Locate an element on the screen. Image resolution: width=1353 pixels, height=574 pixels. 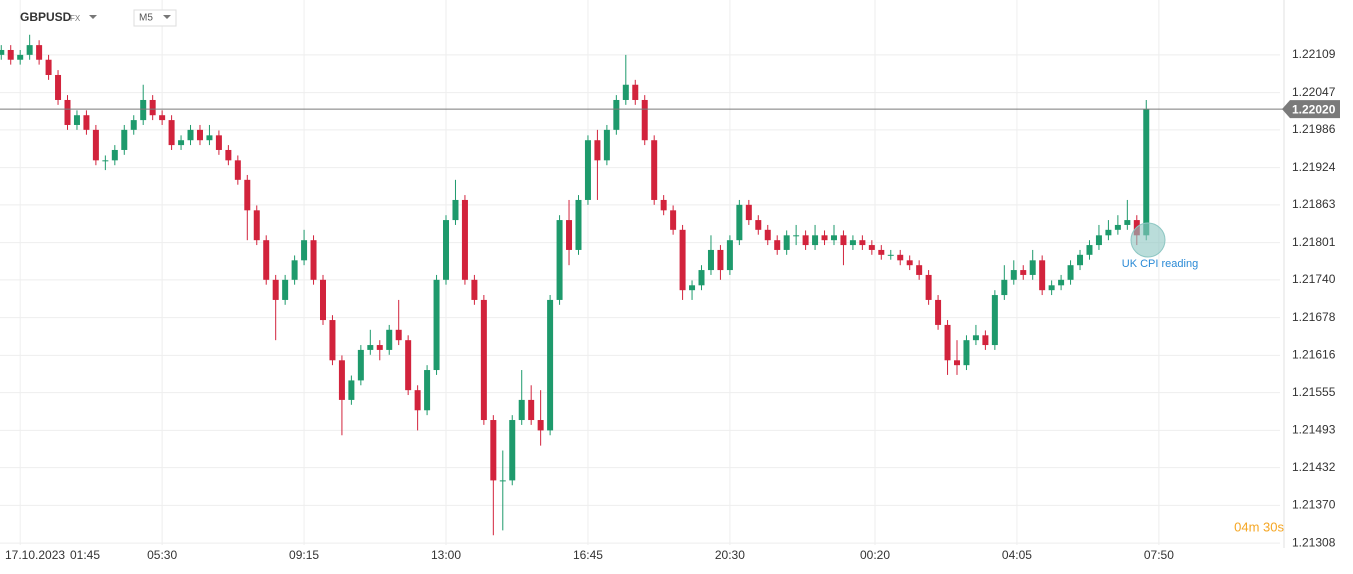
symbol: GBPUSD is located at coordinates (46, 17).